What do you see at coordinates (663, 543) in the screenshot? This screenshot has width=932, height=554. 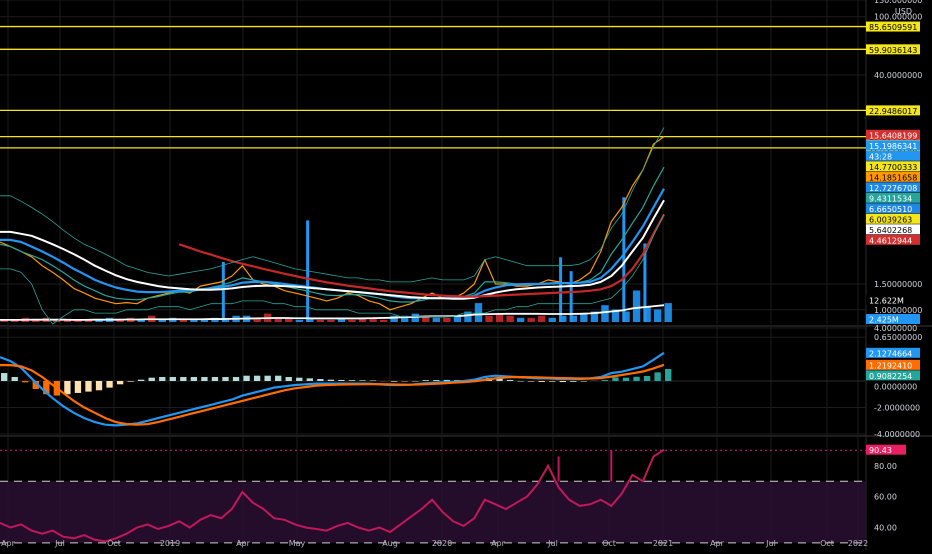 I see `x-tick-label: 2021` at bounding box center [663, 543].